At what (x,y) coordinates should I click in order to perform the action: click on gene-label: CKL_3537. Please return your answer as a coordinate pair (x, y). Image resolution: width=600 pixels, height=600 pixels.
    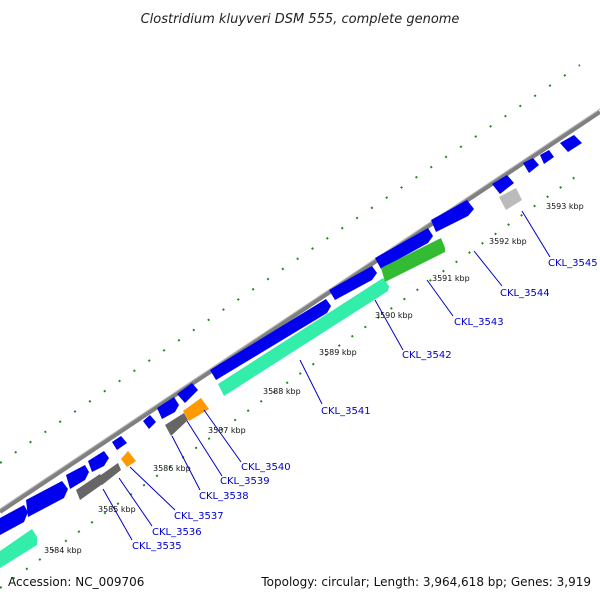
    Looking at the image, I should click on (199, 516).